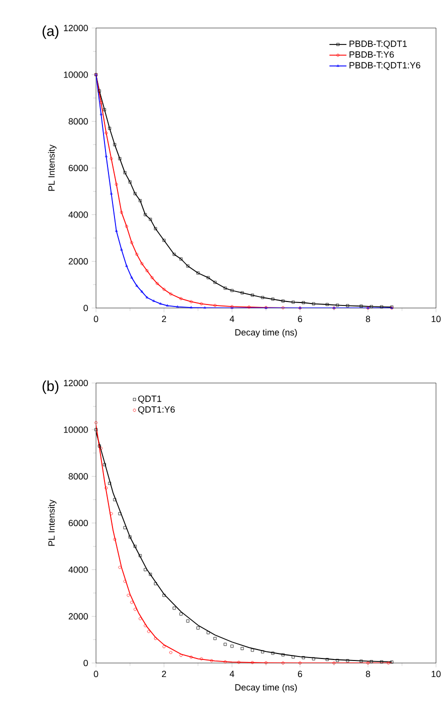 The image size is (446, 703). What do you see at coordinates (232, 319) in the screenshot?
I see `x-tick-label: 4` at bounding box center [232, 319].